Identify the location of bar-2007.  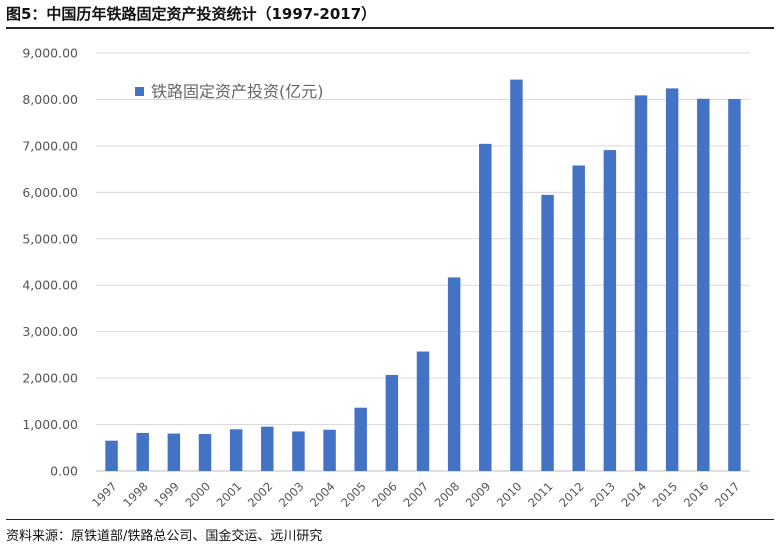
(423, 411).